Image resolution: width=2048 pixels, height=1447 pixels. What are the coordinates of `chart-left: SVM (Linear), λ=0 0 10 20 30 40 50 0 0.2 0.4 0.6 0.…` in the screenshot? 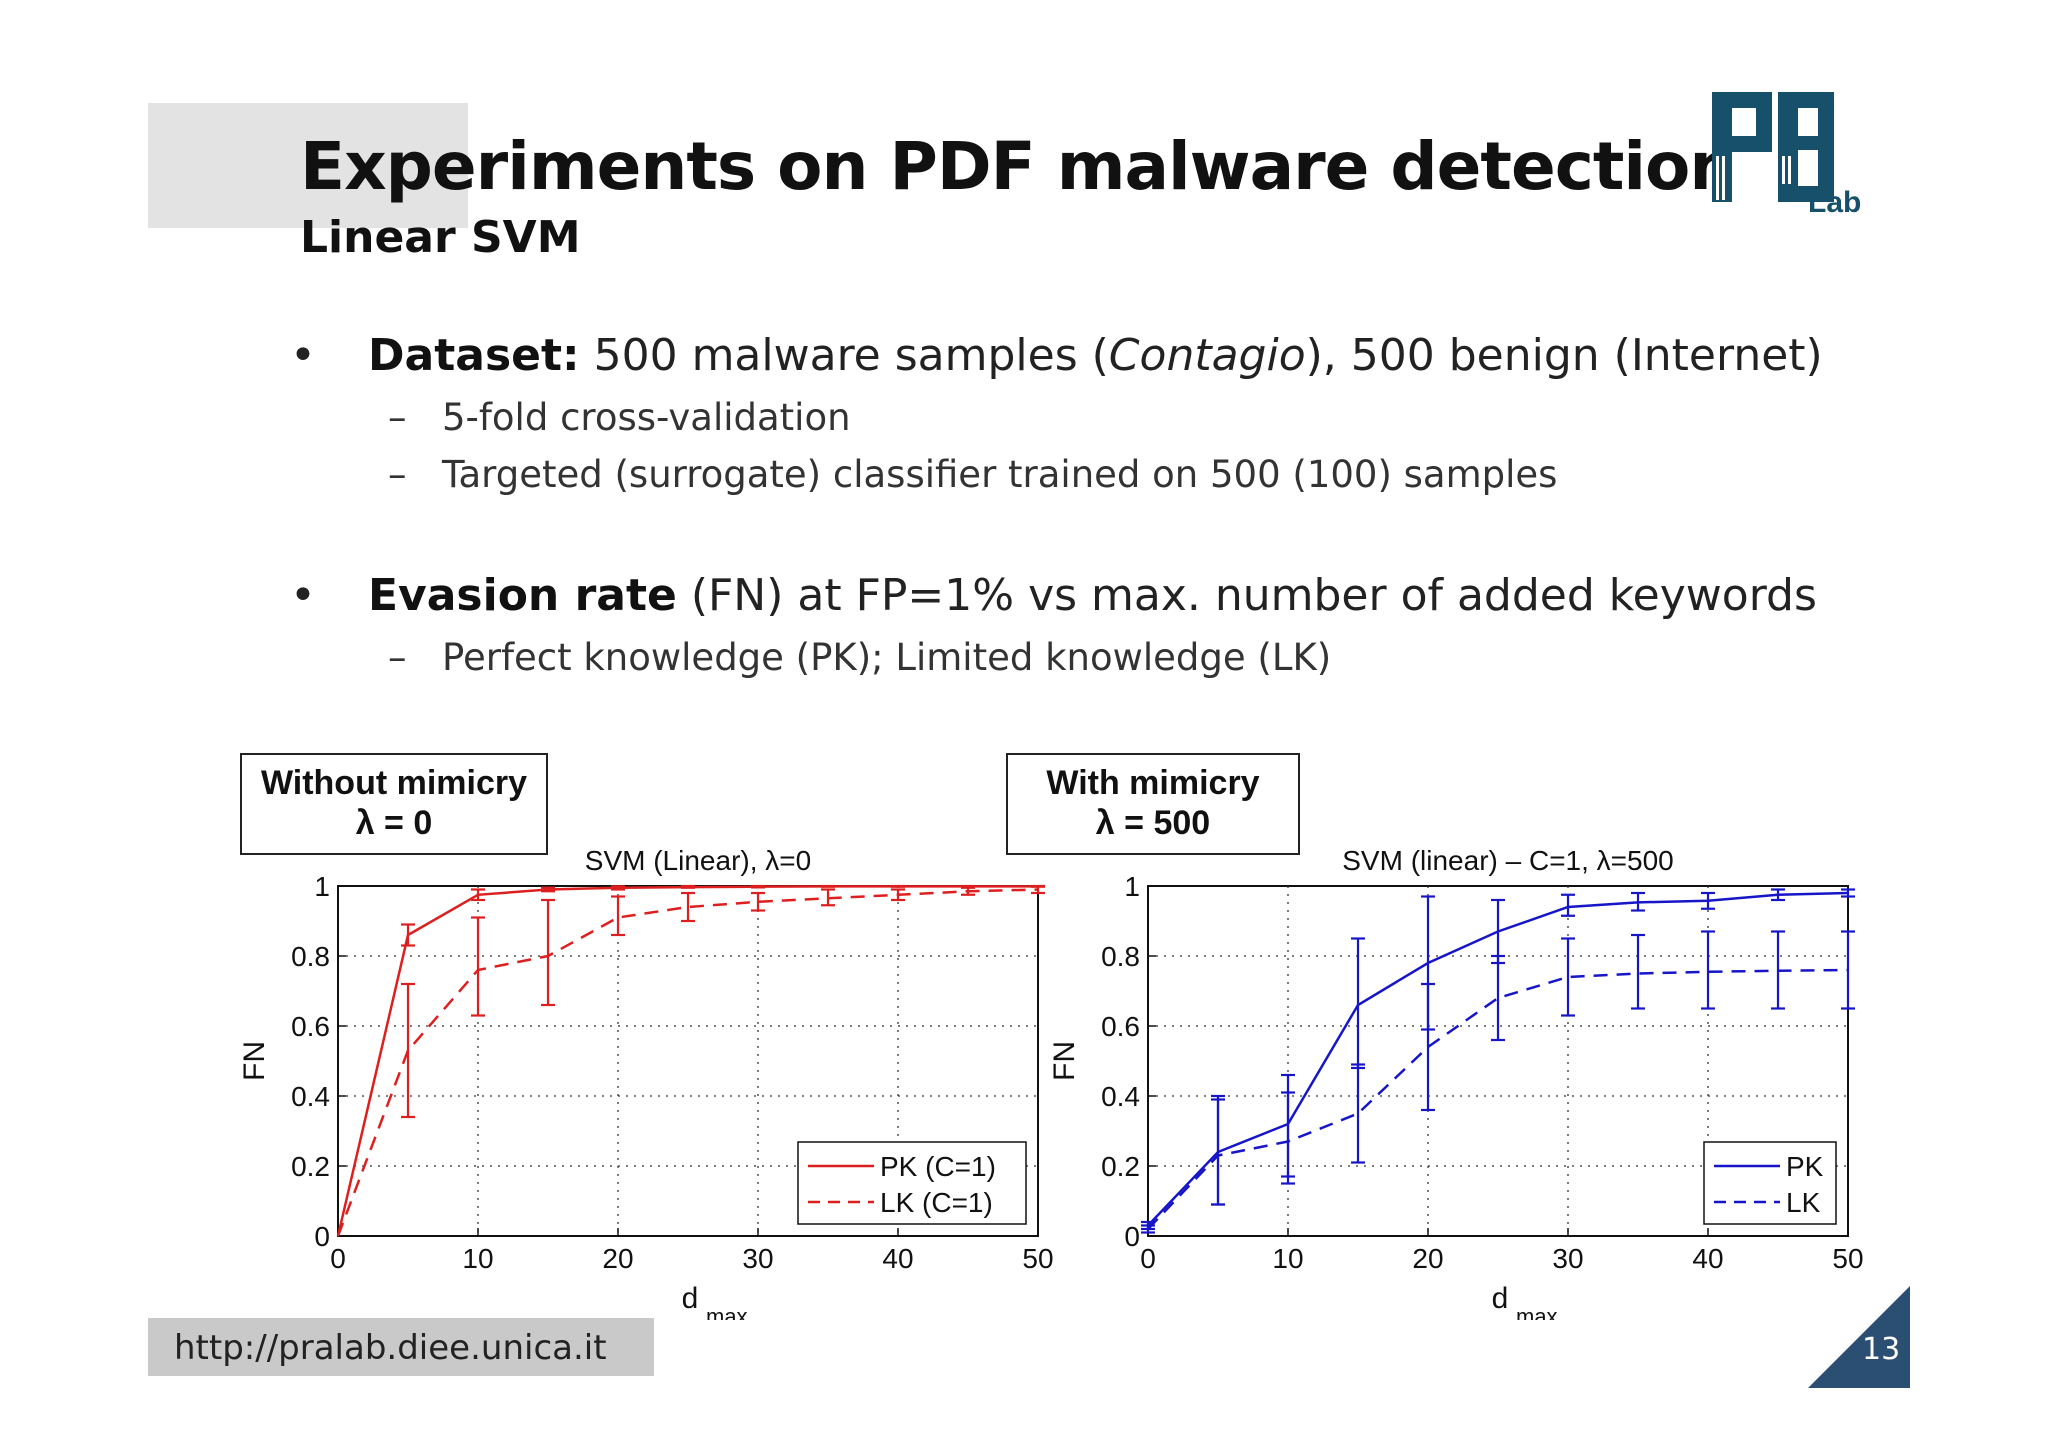 It's located at (646, 1082).